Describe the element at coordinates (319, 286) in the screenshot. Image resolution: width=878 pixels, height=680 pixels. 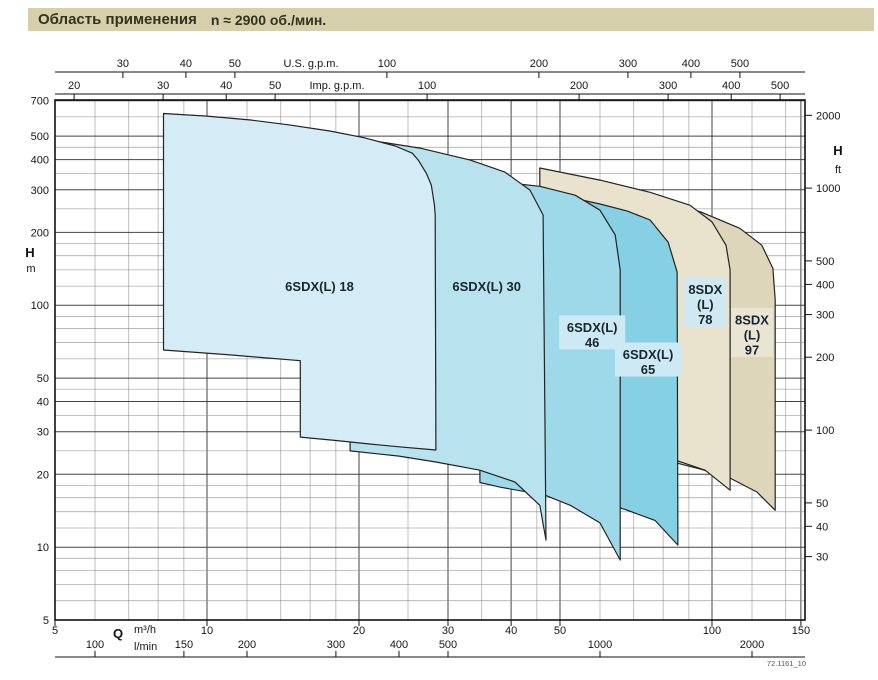
I see `region-label-6sdxl-18: 6SDX(L) 18` at that location.